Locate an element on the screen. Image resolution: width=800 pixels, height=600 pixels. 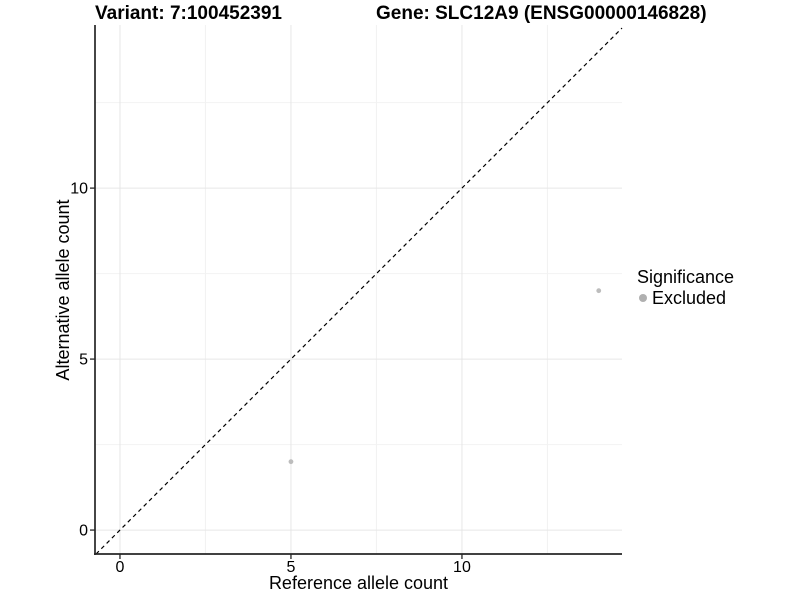
y-axis-title: Alternative allele count is located at coordinates (63, 290).